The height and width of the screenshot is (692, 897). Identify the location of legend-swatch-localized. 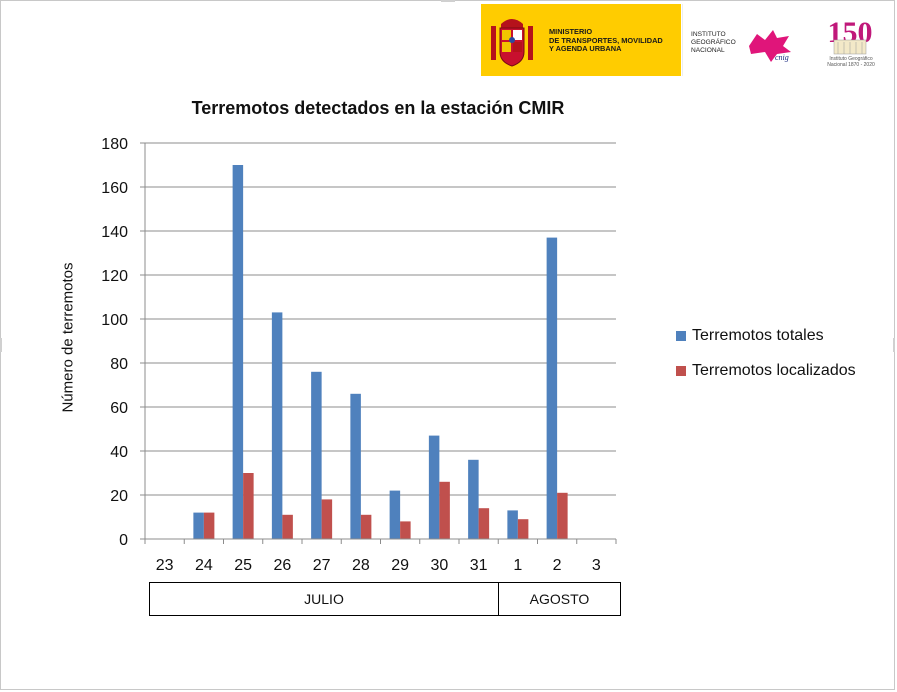
(681, 370).